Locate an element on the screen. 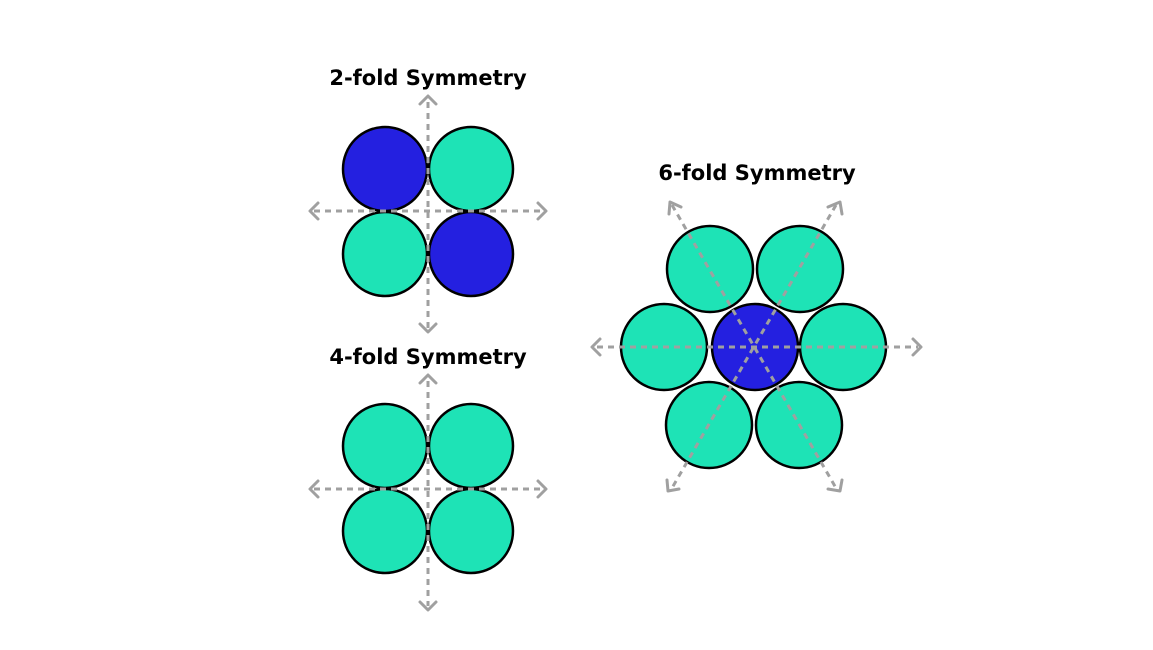 The width and height of the screenshot is (1153, 650). arrowhead-down-four-fold is located at coordinates (428, 606).